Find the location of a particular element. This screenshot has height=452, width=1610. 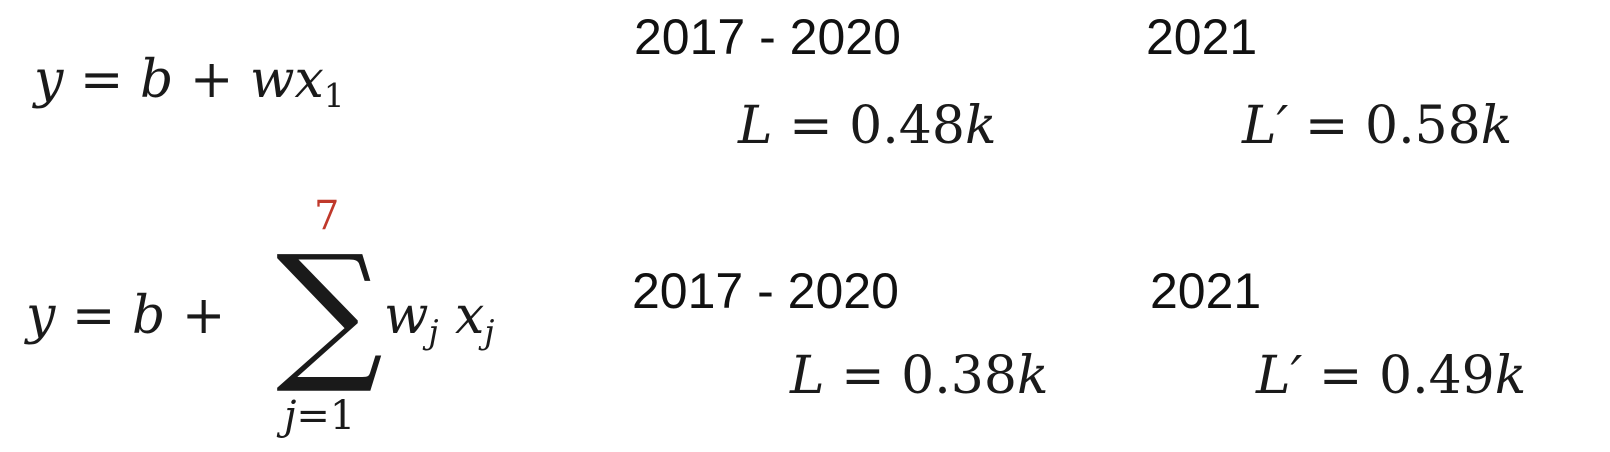

model1-formula: y = b + wx1 is located at coordinates (189, 83).